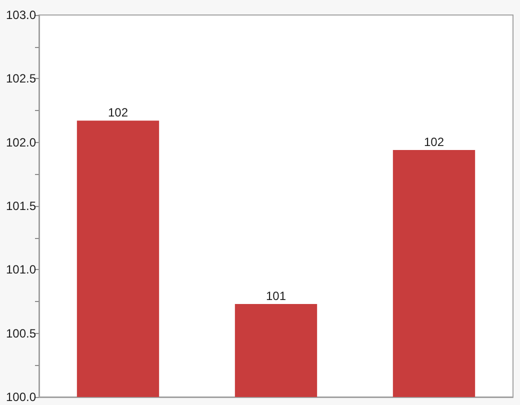  What do you see at coordinates (21, 206) in the screenshot?
I see `y-tick-label: 101.5` at bounding box center [21, 206].